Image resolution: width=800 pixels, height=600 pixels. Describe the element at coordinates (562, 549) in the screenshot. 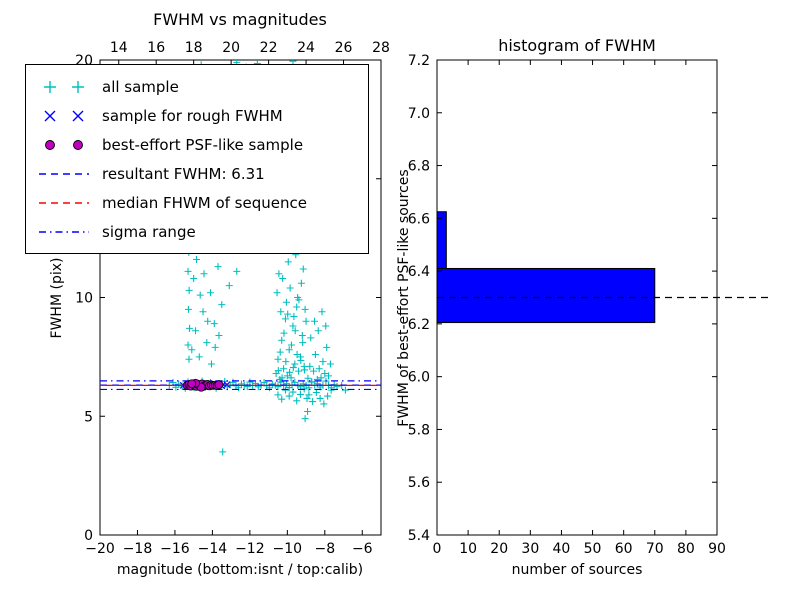

I see `tick-label: 40` at that location.